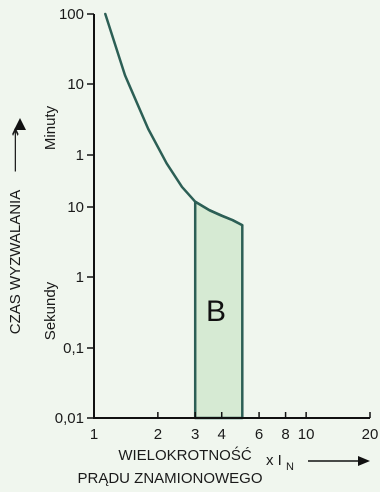 The width and height of the screenshot is (380, 492). Describe the element at coordinates (195, 434) in the screenshot. I see `x-tick-label-3: 3` at that location.